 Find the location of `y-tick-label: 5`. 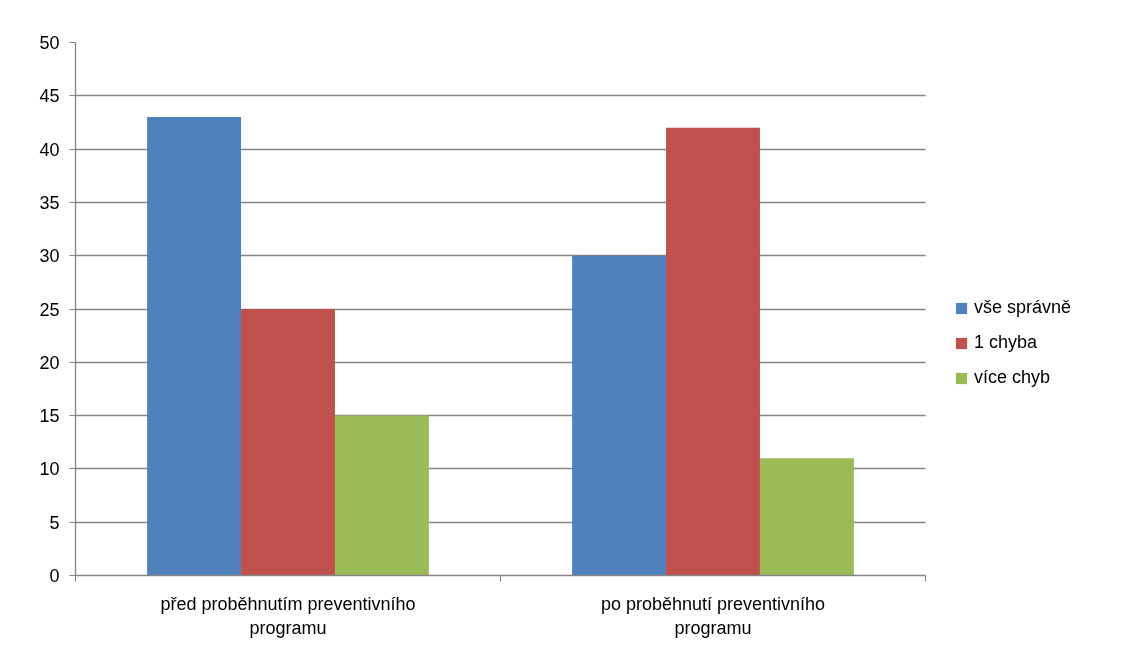

y-tick-label: 5 is located at coordinates (54, 522).